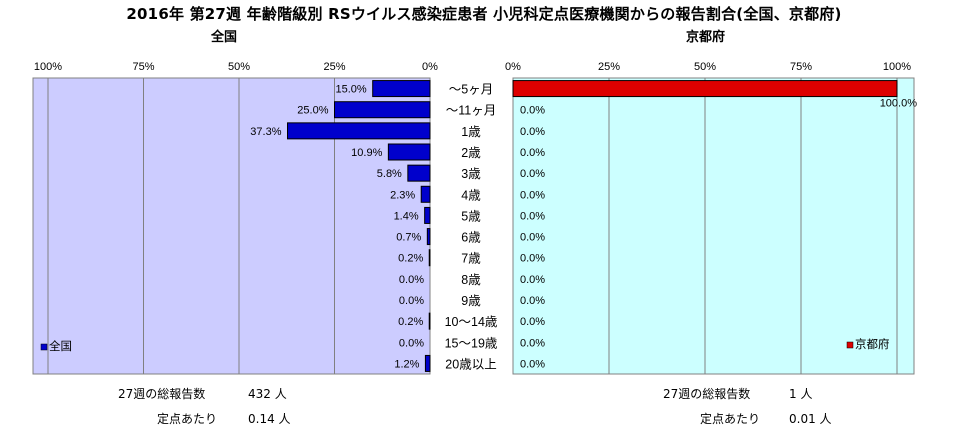 The height and width of the screenshot is (431, 968). I want to click on national-value-label: 15.0%, so click(350, 90).